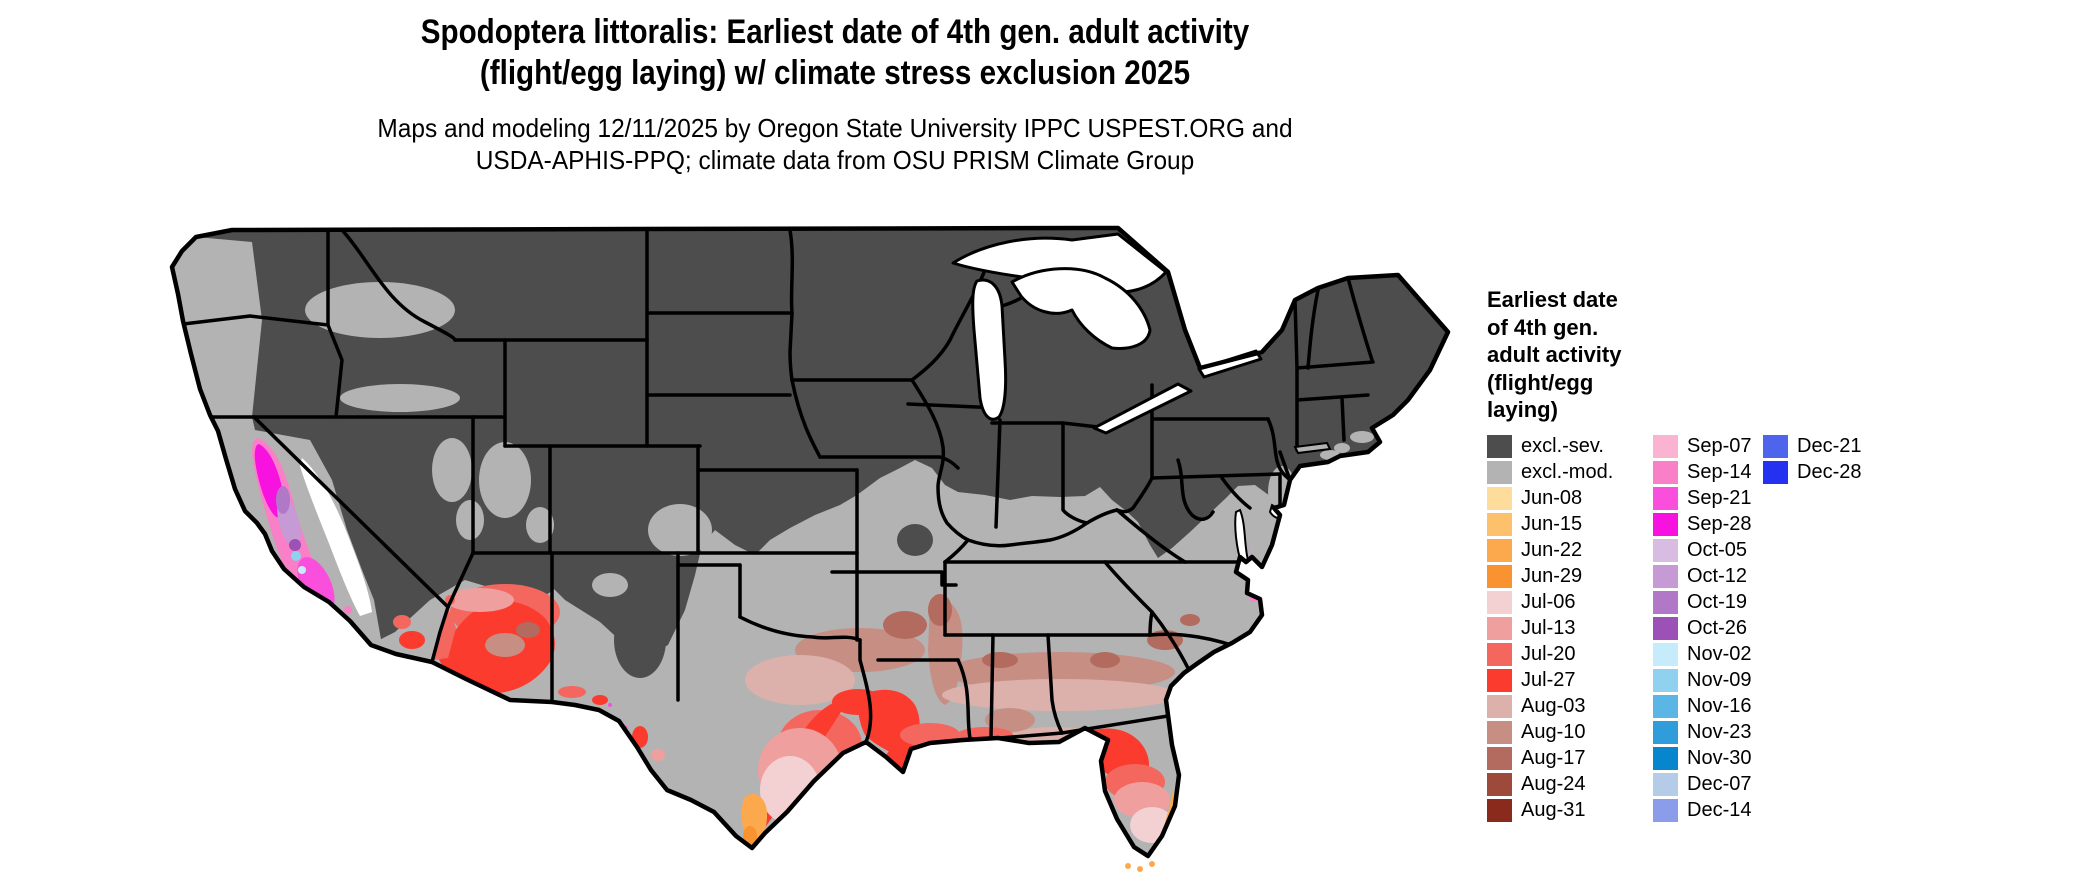 This screenshot has height=892, width=2100. I want to click on legend-row: Dec-14, so click(1702, 810).